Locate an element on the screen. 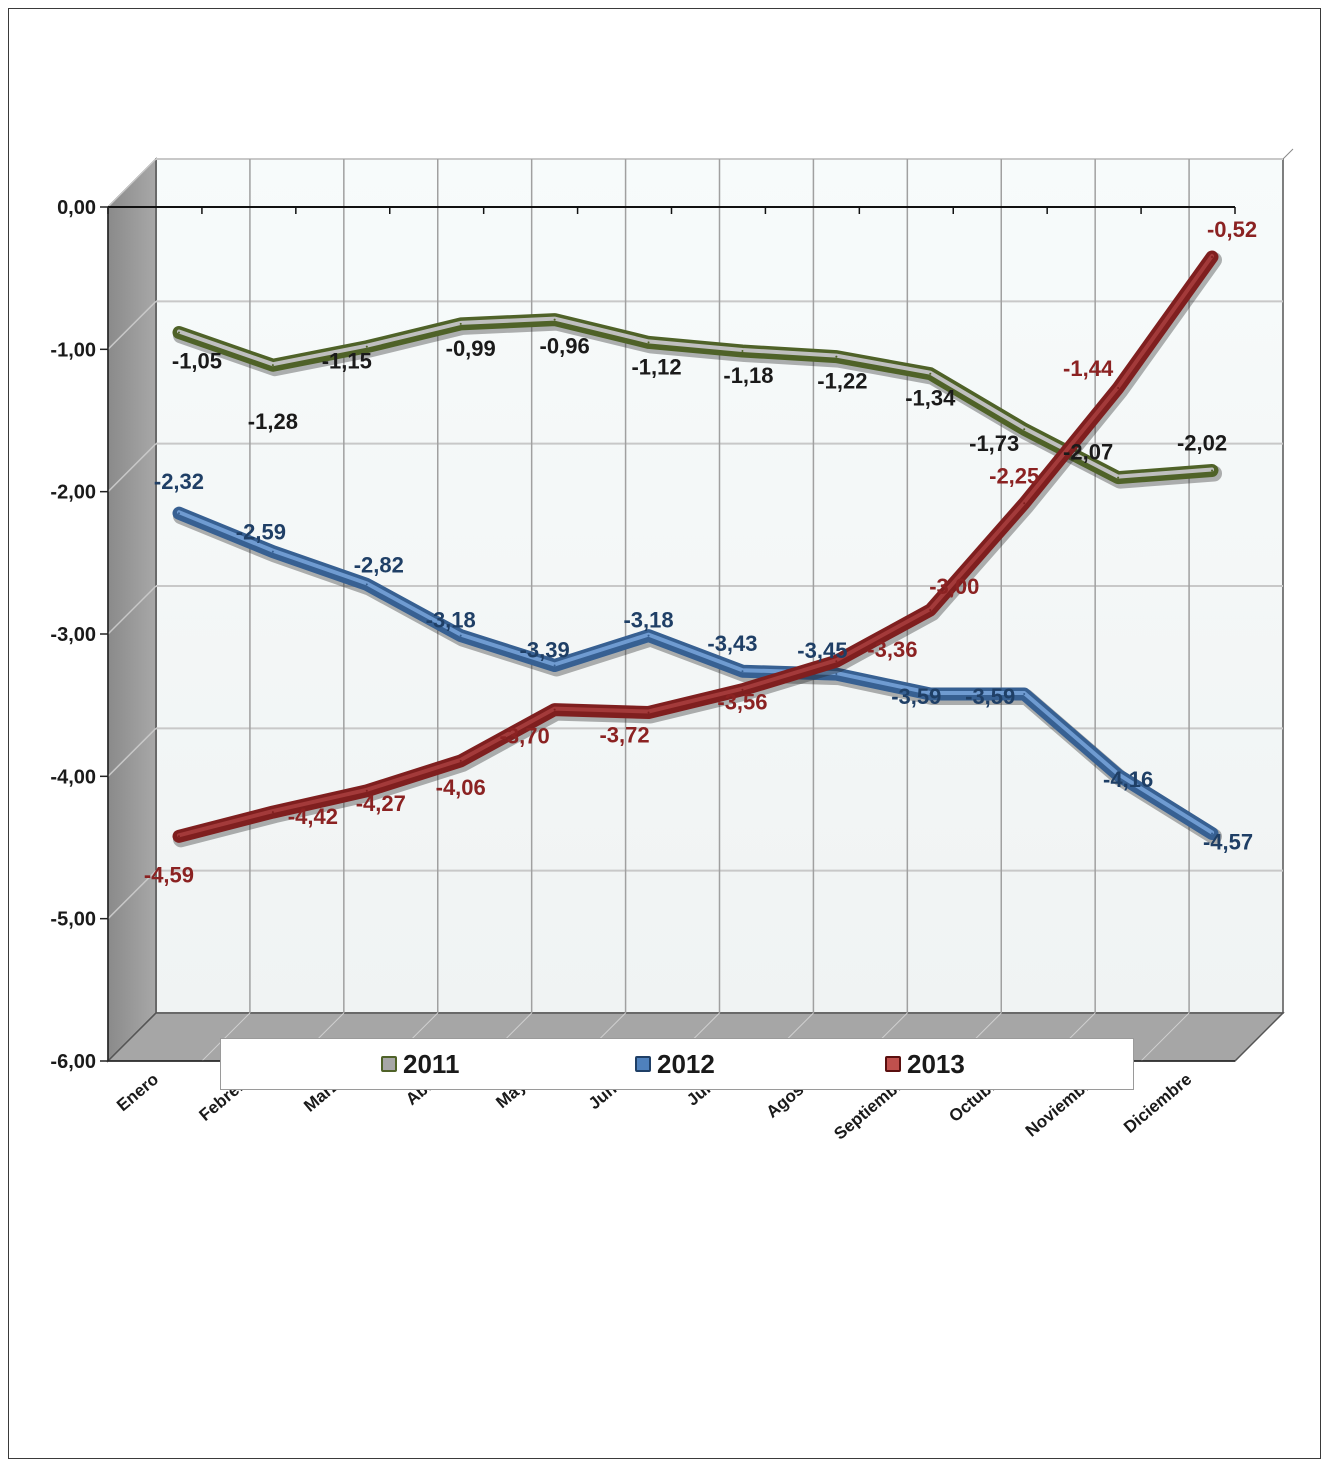 The width and height of the screenshot is (1331, 1467). data-label-2013: -2,25 is located at coordinates (1014, 475).